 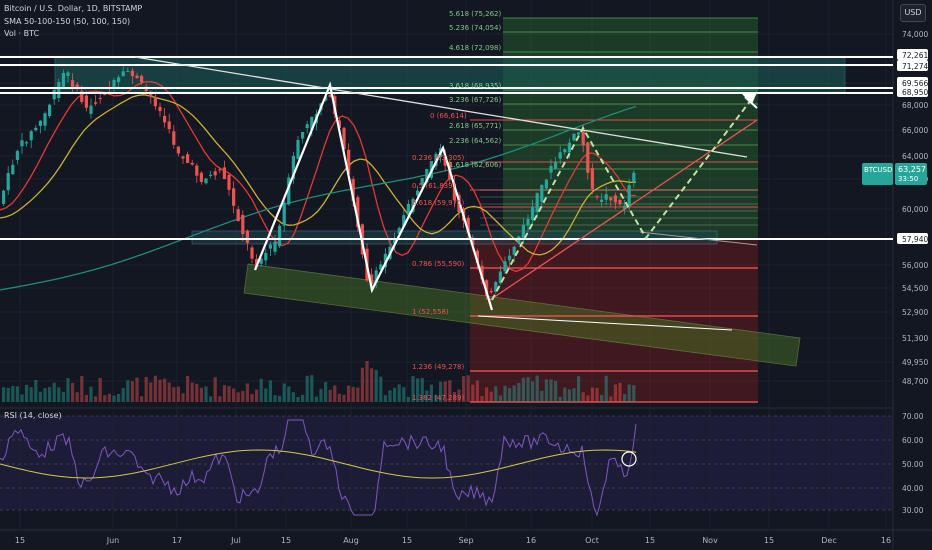 I want to click on target-arrow, so click(x=749, y=98).